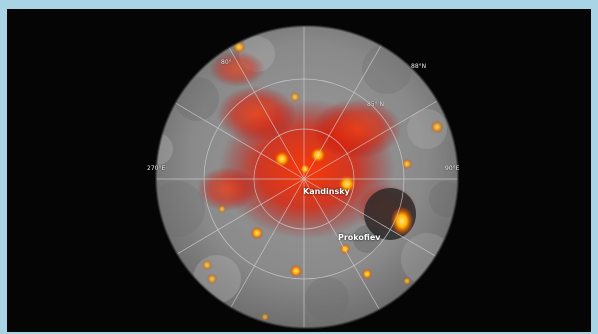 Image resolution: width=598 pixels, height=334 pixels. Describe the element at coordinates (419, 66) in the screenshot. I see `latitude-north-label: 88°N` at that location.